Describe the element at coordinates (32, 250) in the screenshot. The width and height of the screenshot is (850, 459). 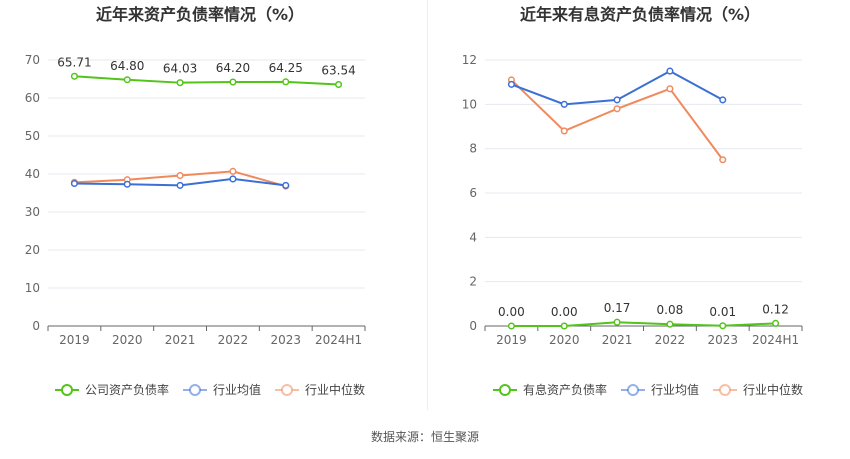
I see `y-tick-label: 20` at that location.